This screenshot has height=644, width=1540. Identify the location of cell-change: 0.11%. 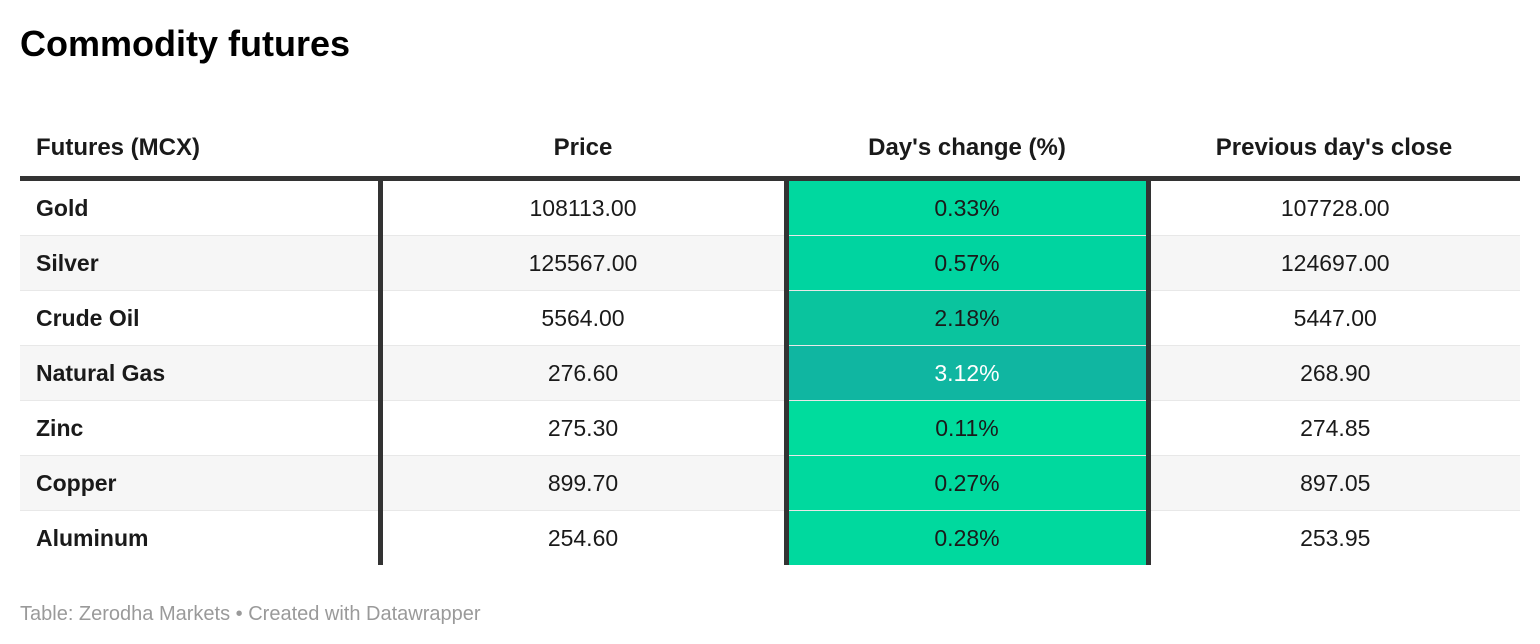
(968, 428).